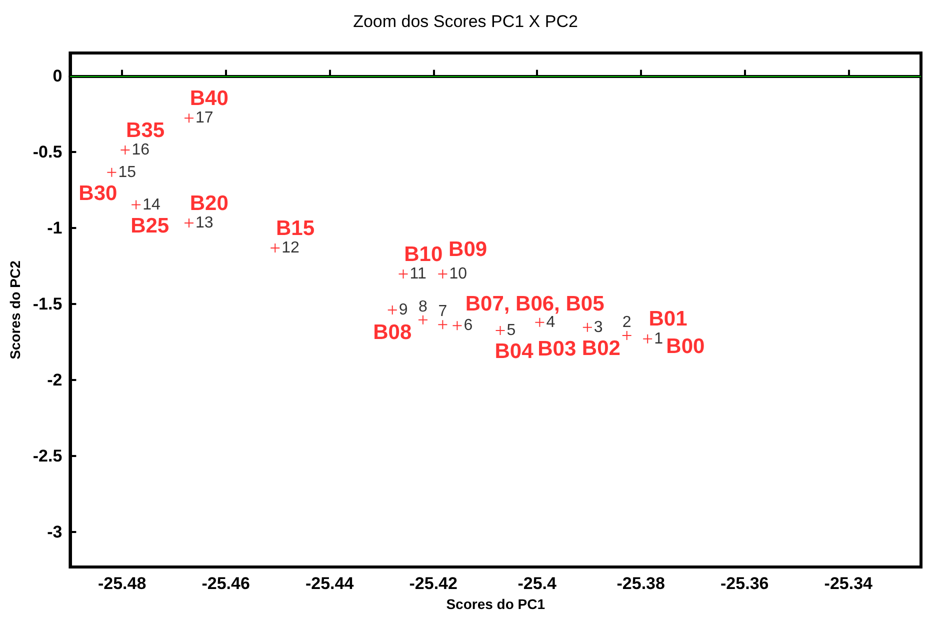  What do you see at coordinates (47, 304) in the screenshot?
I see `y-tick-label: -1.5` at bounding box center [47, 304].